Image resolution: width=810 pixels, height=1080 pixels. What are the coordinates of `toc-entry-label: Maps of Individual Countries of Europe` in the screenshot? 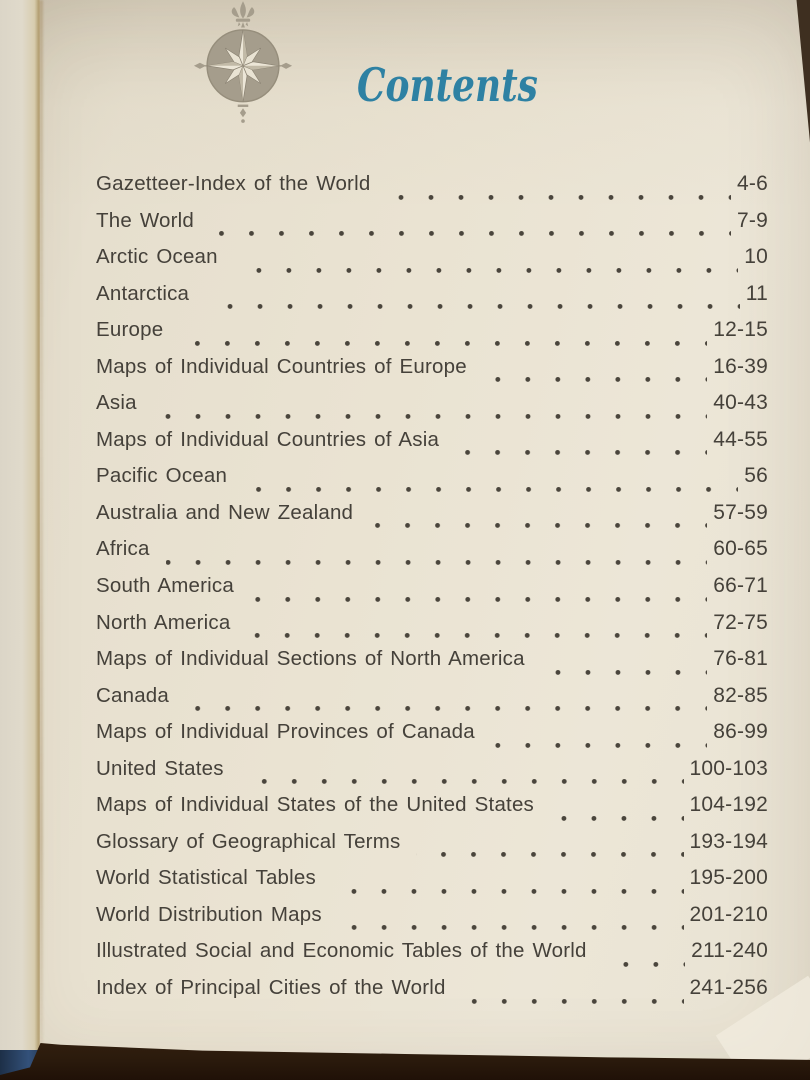 It's located at (281, 366).